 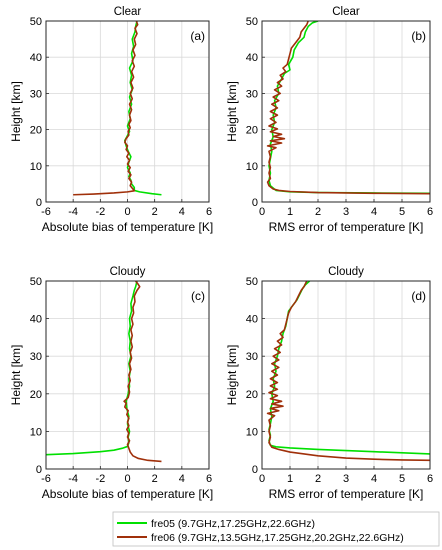 I want to click on legend-box, so click(x=276, y=529).